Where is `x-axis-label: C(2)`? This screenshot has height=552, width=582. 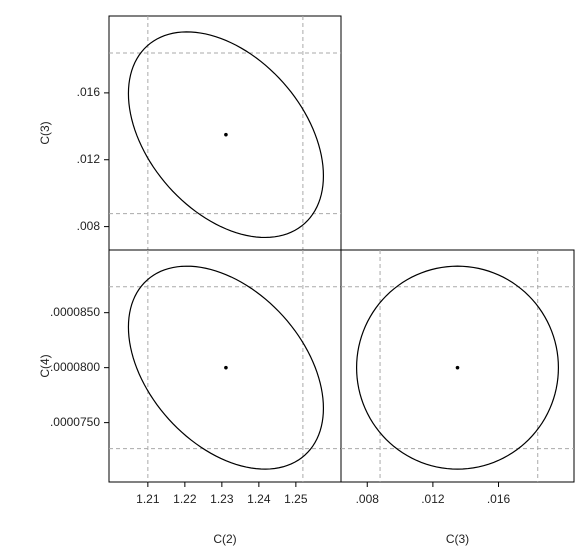
x-axis-label: C(2) is located at coordinates (224, 539).